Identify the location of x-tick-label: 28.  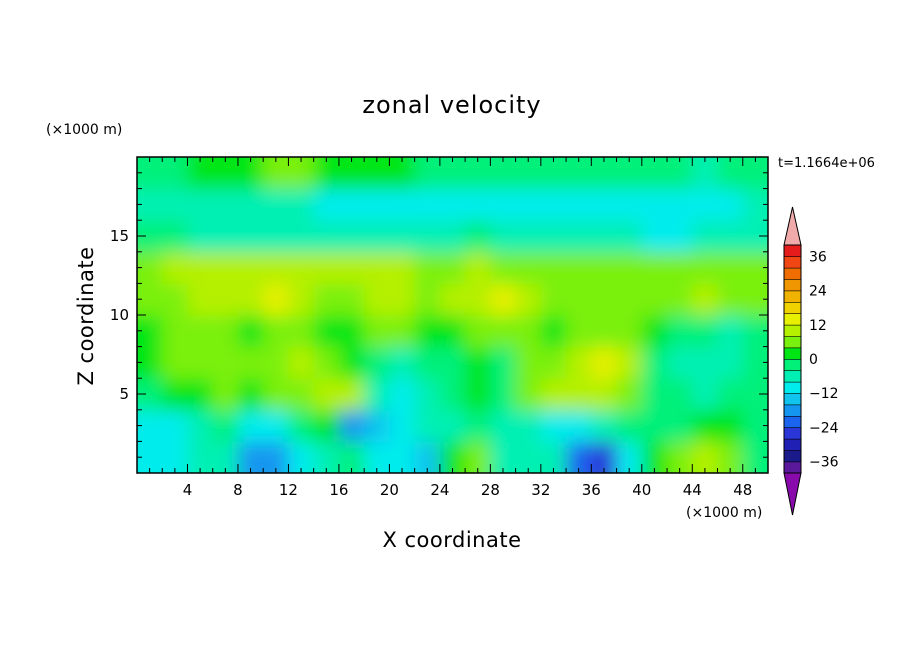
(490, 490).